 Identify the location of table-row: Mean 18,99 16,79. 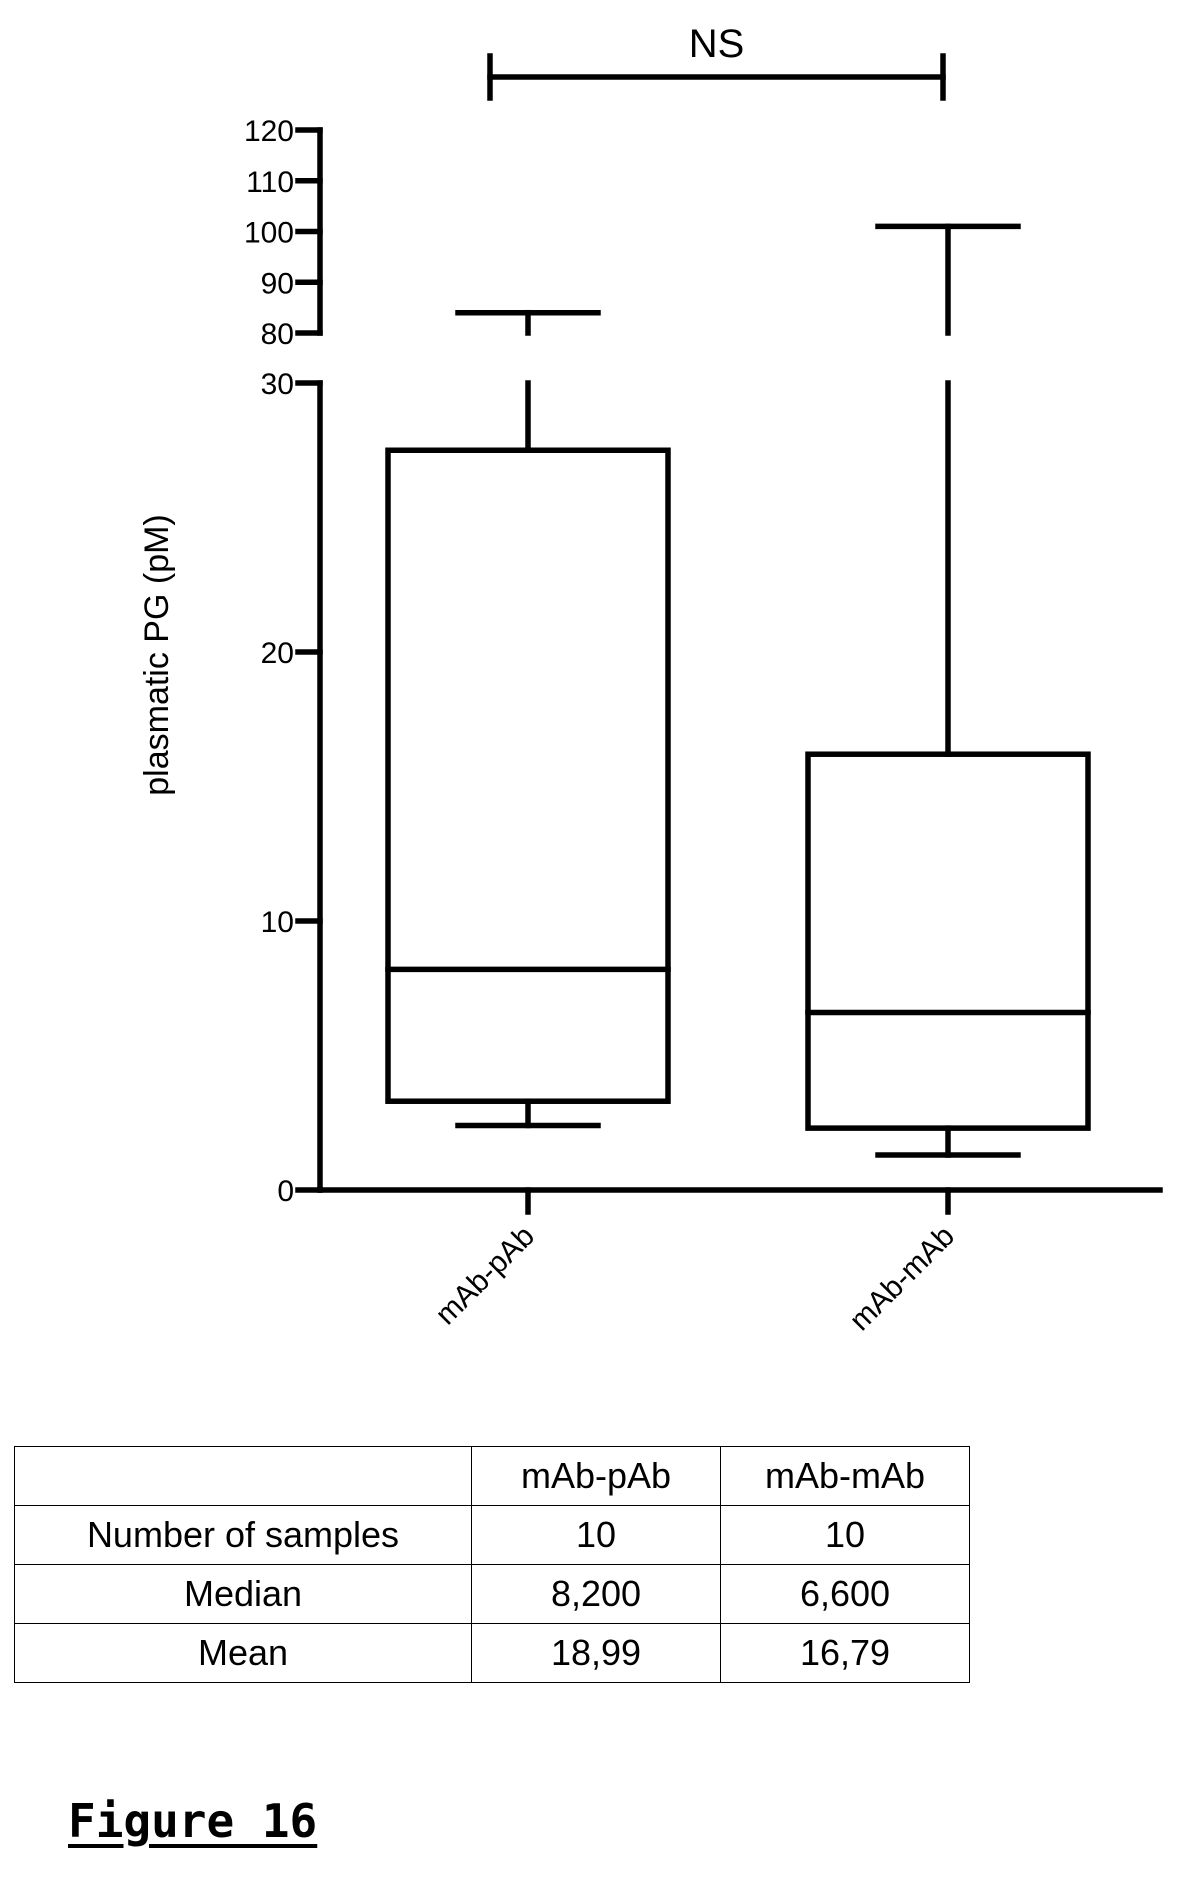
(492, 1653).